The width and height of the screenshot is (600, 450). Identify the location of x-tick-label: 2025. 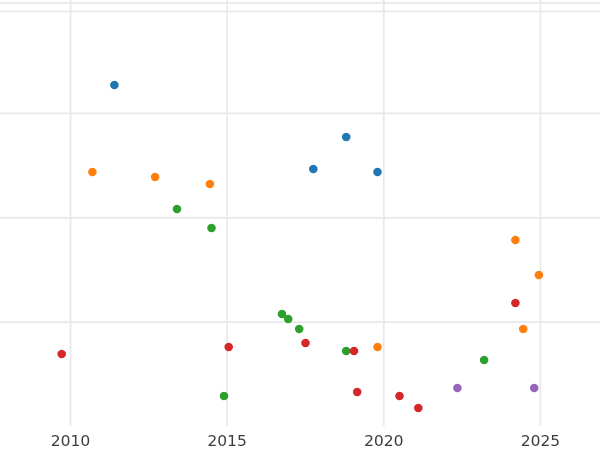
(540, 441).